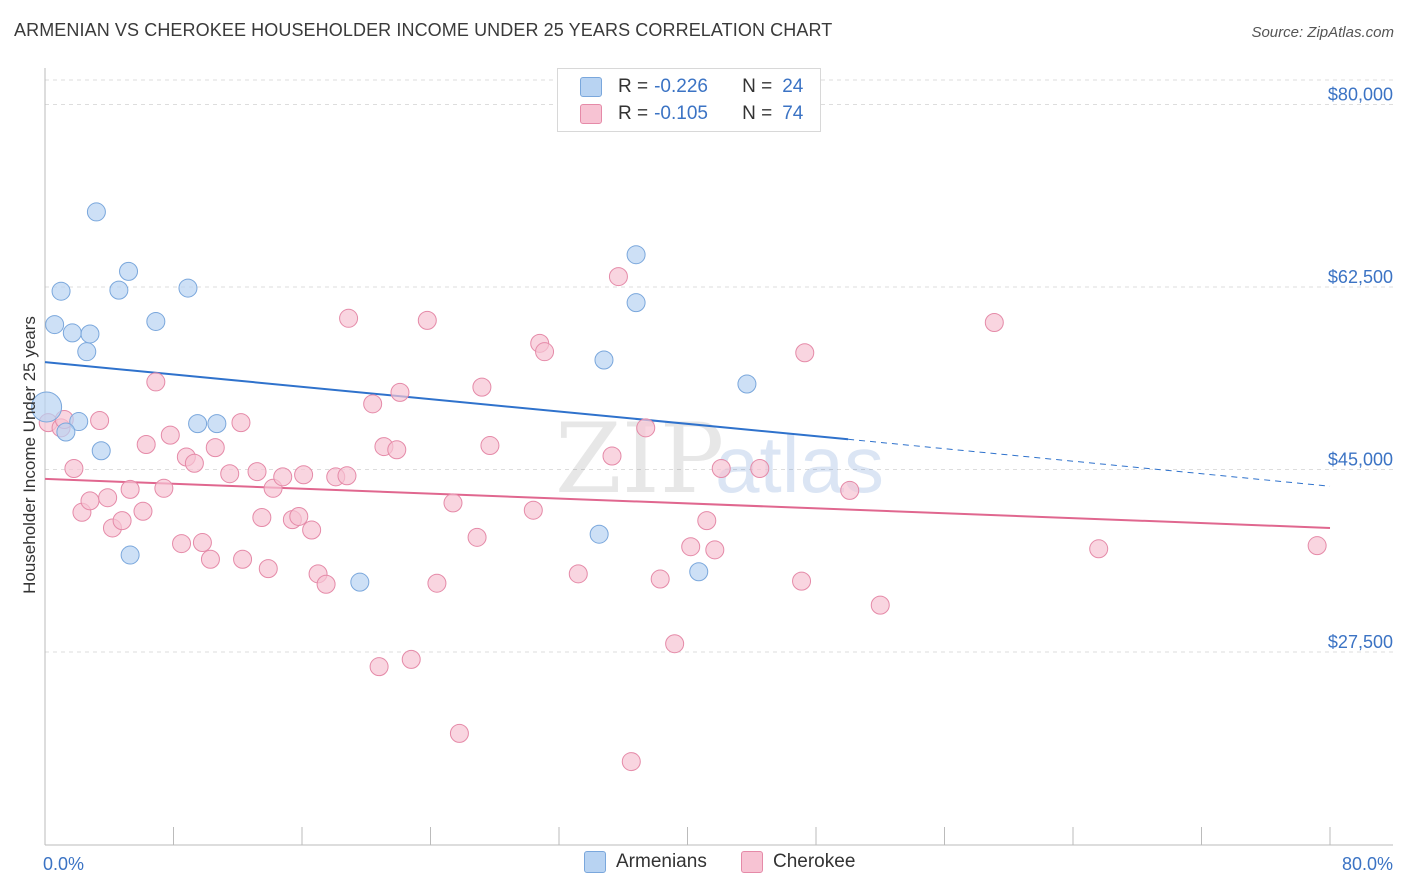  I want to click on x-min-label: 0.0%, so click(63, 864).